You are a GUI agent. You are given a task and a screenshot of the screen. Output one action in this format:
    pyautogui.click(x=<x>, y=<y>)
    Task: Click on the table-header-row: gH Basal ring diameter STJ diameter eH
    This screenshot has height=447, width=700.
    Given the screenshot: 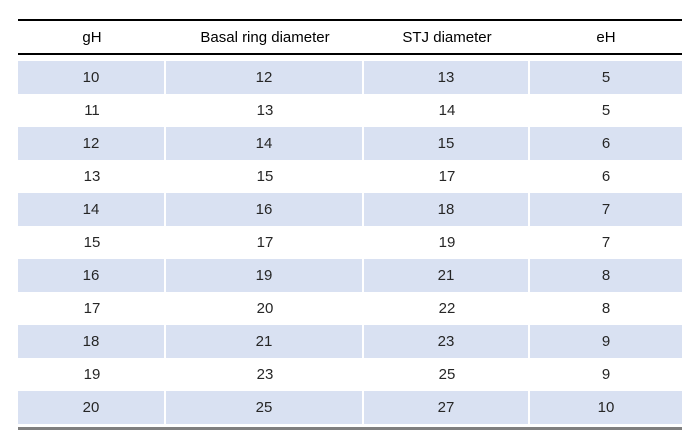 What is the action you would take?
    pyautogui.click(x=350, y=37)
    